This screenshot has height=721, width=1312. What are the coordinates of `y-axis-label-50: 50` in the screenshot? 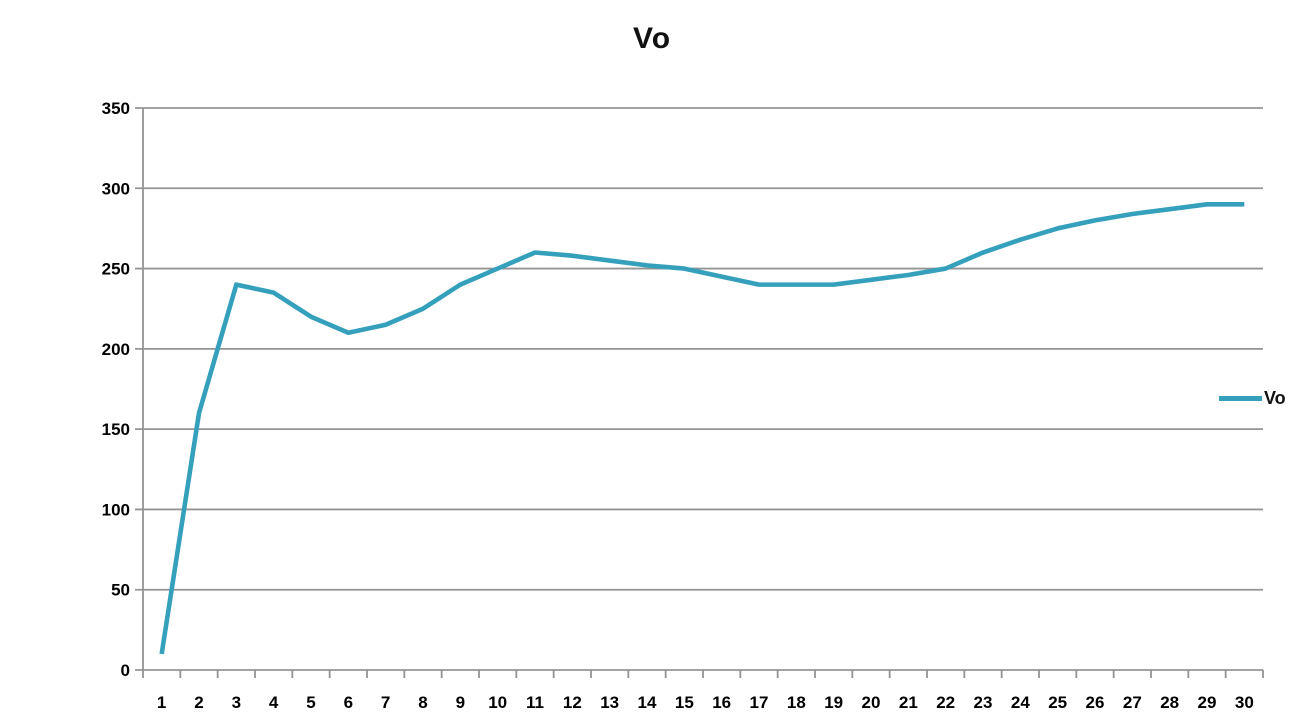 It's located at (120, 590).